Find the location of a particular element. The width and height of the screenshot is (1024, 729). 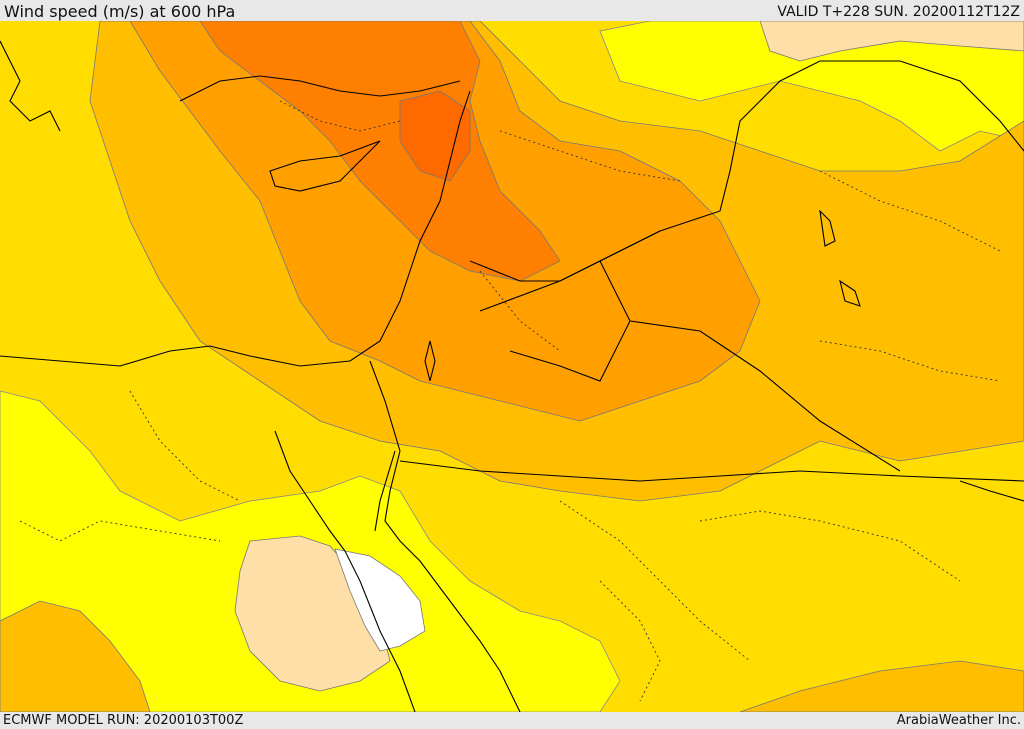

map-title: Wind speed (m/s) at 600 hPa is located at coordinates (120, 11).